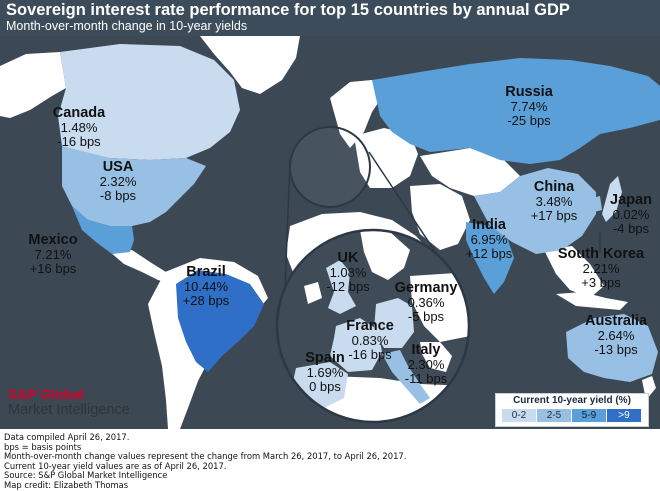 Image resolution: width=660 pixels, height=491 pixels. What do you see at coordinates (118, 167) in the screenshot?
I see `usa-name: USA` at bounding box center [118, 167].